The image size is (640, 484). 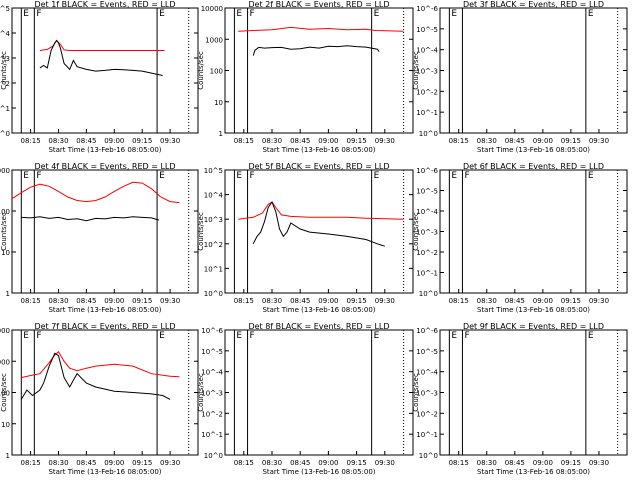 What do you see at coordinates (5, 109) in the screenshot?
I see `y-tick-label: 10^1` at bounding box center [5, 109].